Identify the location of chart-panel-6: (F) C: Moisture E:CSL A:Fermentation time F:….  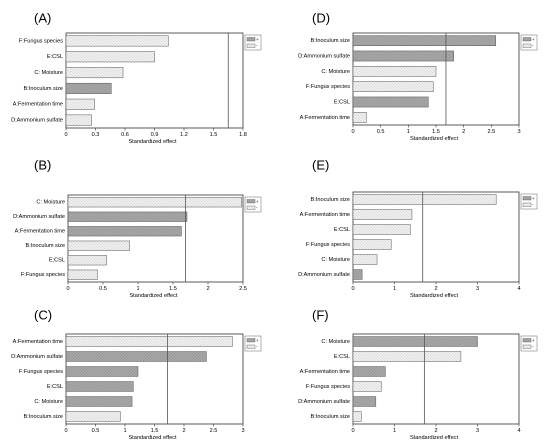
(418, 374).